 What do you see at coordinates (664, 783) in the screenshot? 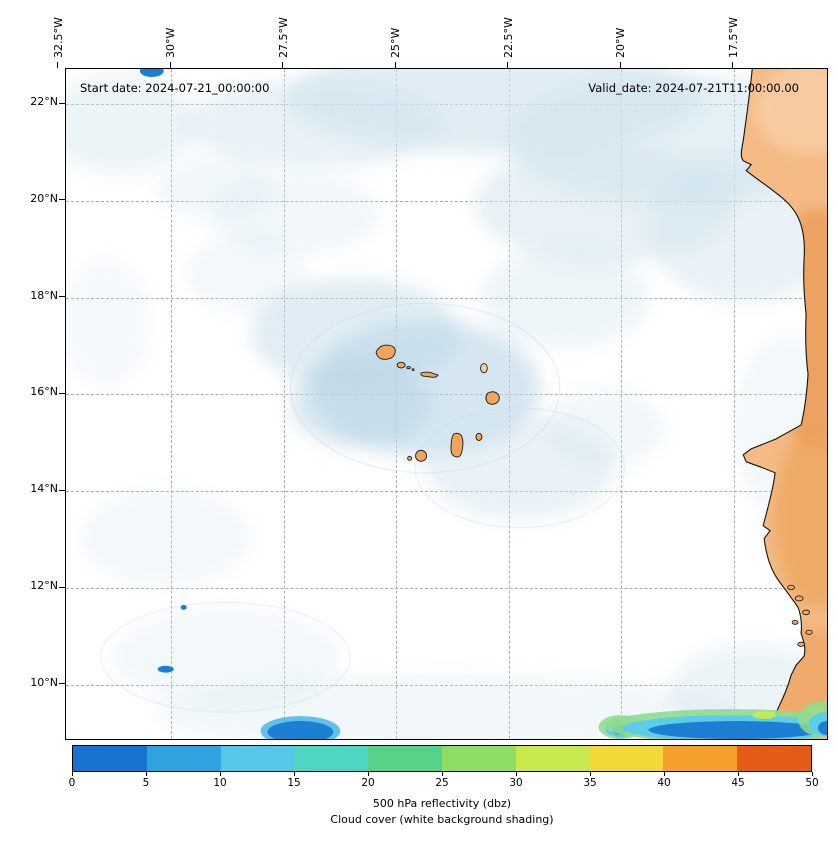
I see `colorbar-tick-label: 40` at bounding box center [664, 783].